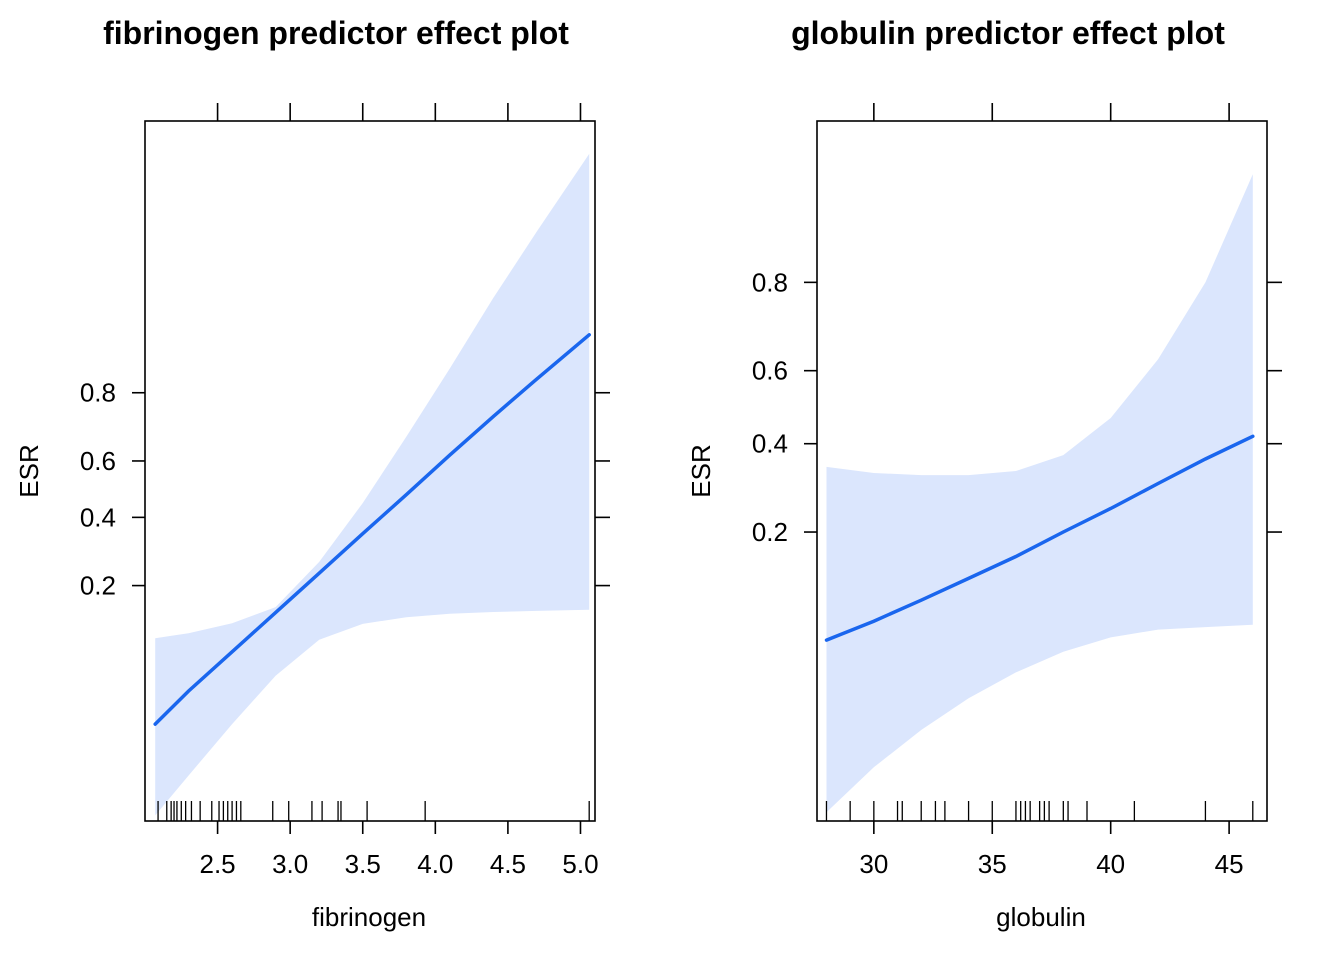  I want to click on x-tick-label: 45, so click(1229, 864).